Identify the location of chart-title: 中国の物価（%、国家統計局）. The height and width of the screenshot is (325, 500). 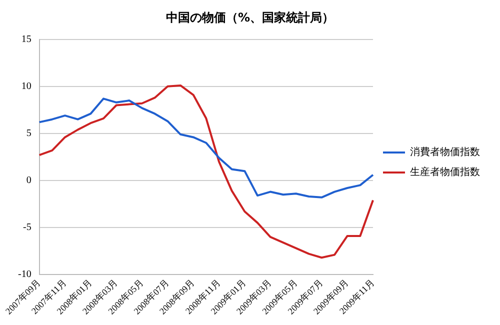
(250, 17).